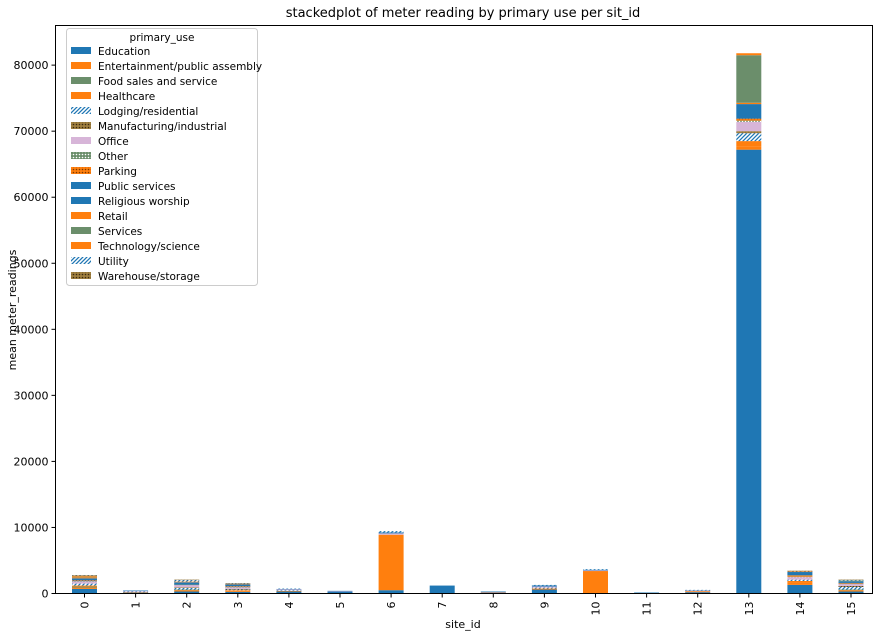 Image resolution: width=877 pixels, height=635 pixels. I want to click on x-tick-label: 3, so click(238, 605).